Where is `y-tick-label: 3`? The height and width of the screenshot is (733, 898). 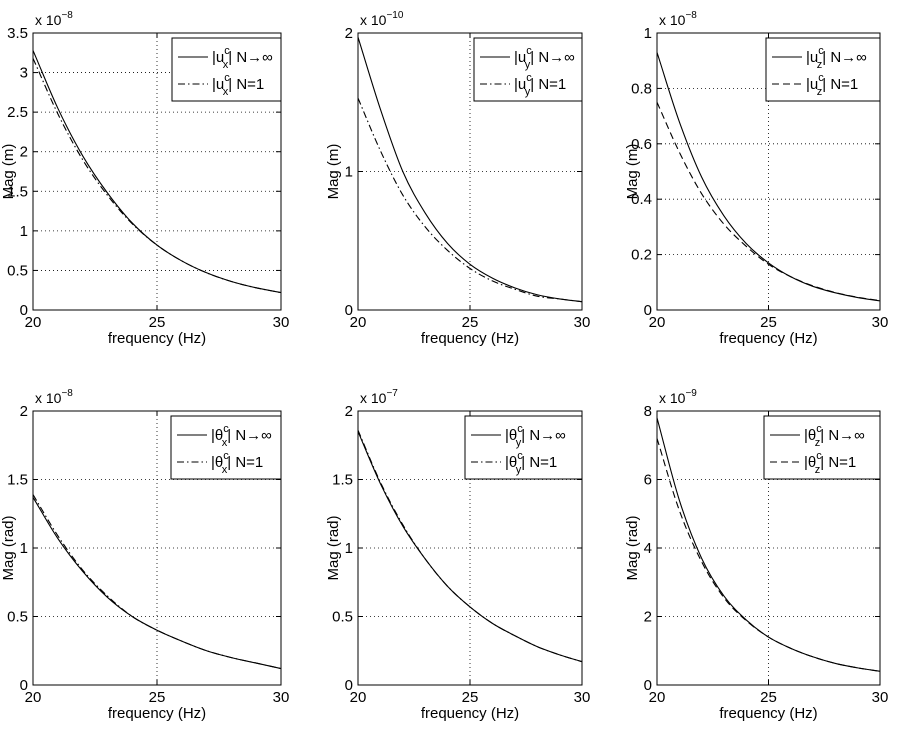
y-tick-label: 3 is located at coordinates (24, 73).